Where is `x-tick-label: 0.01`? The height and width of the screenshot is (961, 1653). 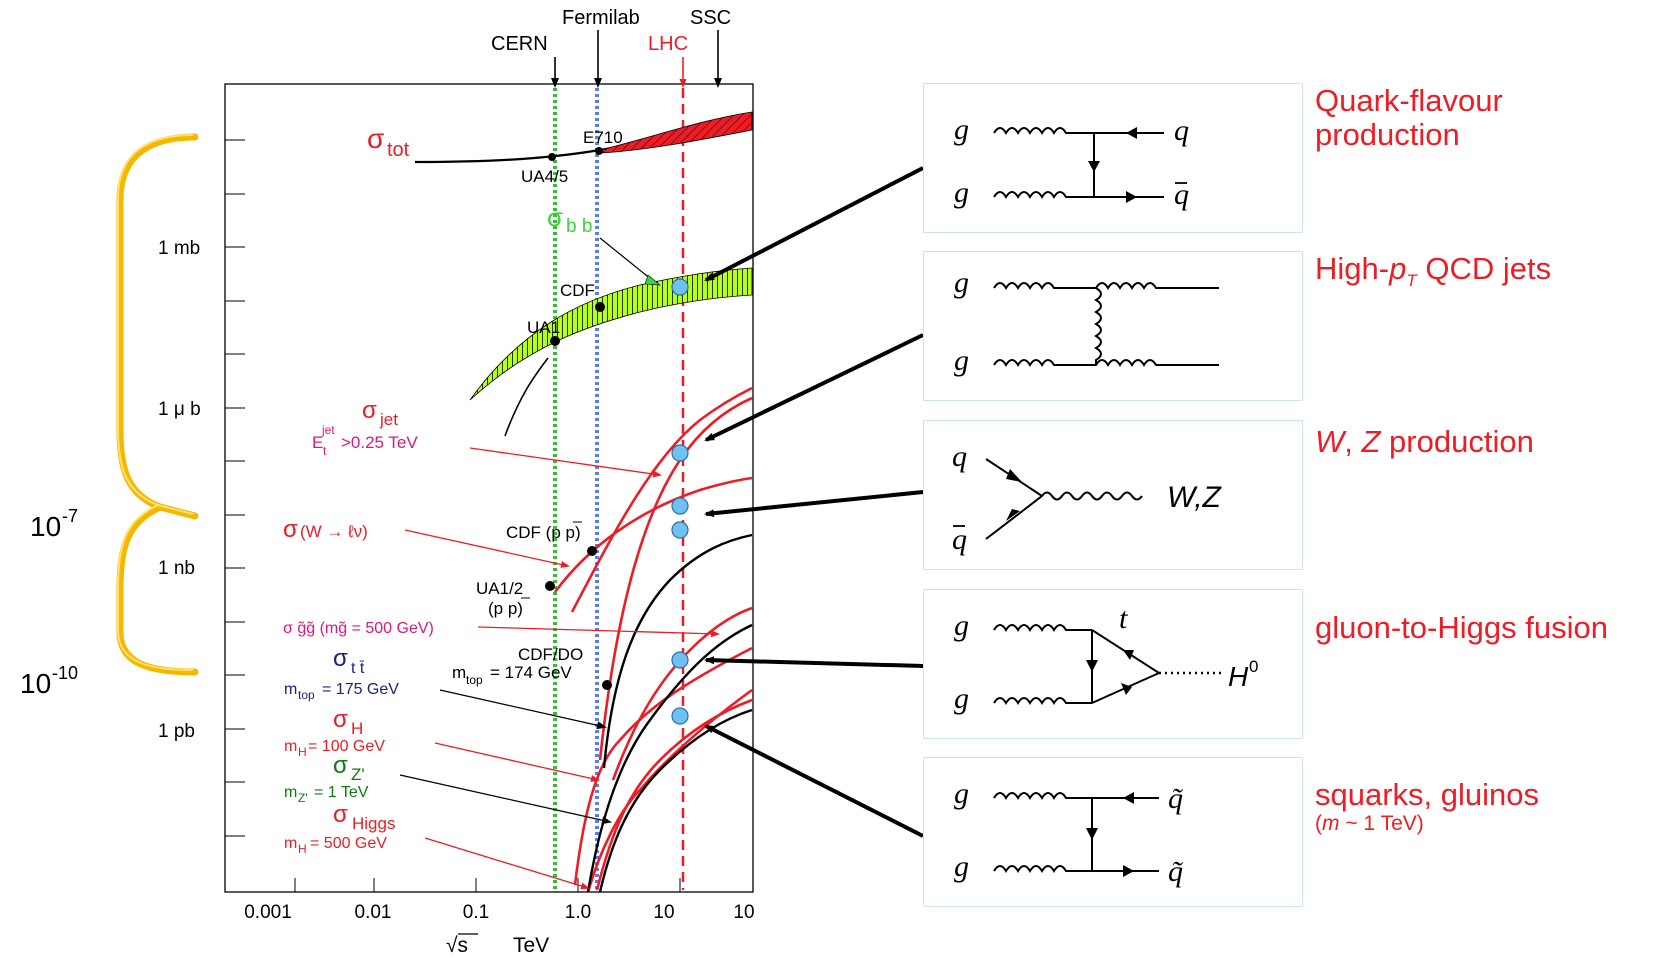 x-tick-label: 0.01 is located at coordinates (373, 912).